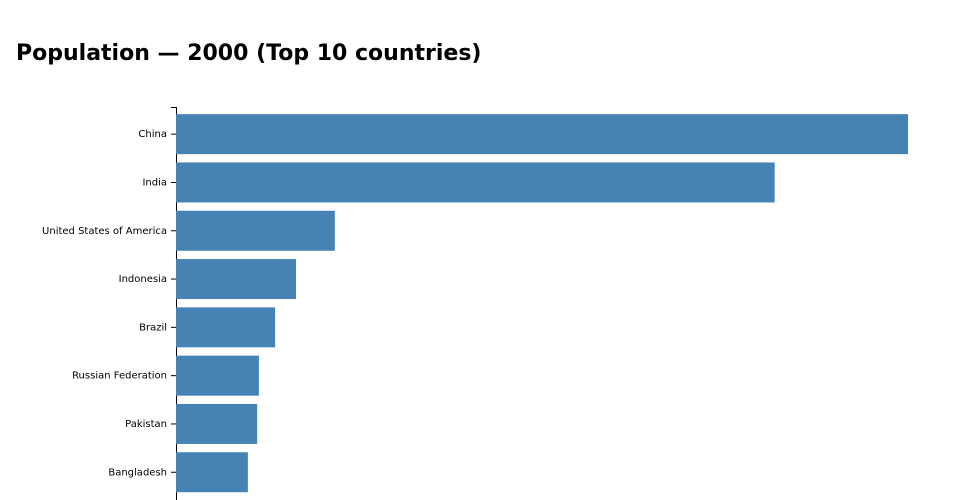 The width and height of the screenshot is (960, 500). What do you see at coordinates (174, 303) in the screenshot?
I see `y-axis` at bounding box center [174, 303].